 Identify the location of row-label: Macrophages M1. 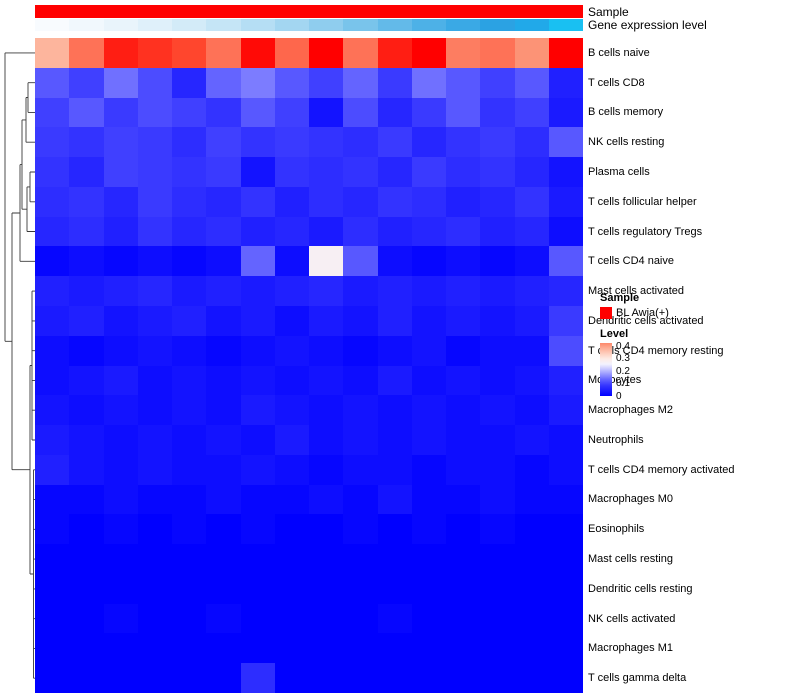
(630, 648).